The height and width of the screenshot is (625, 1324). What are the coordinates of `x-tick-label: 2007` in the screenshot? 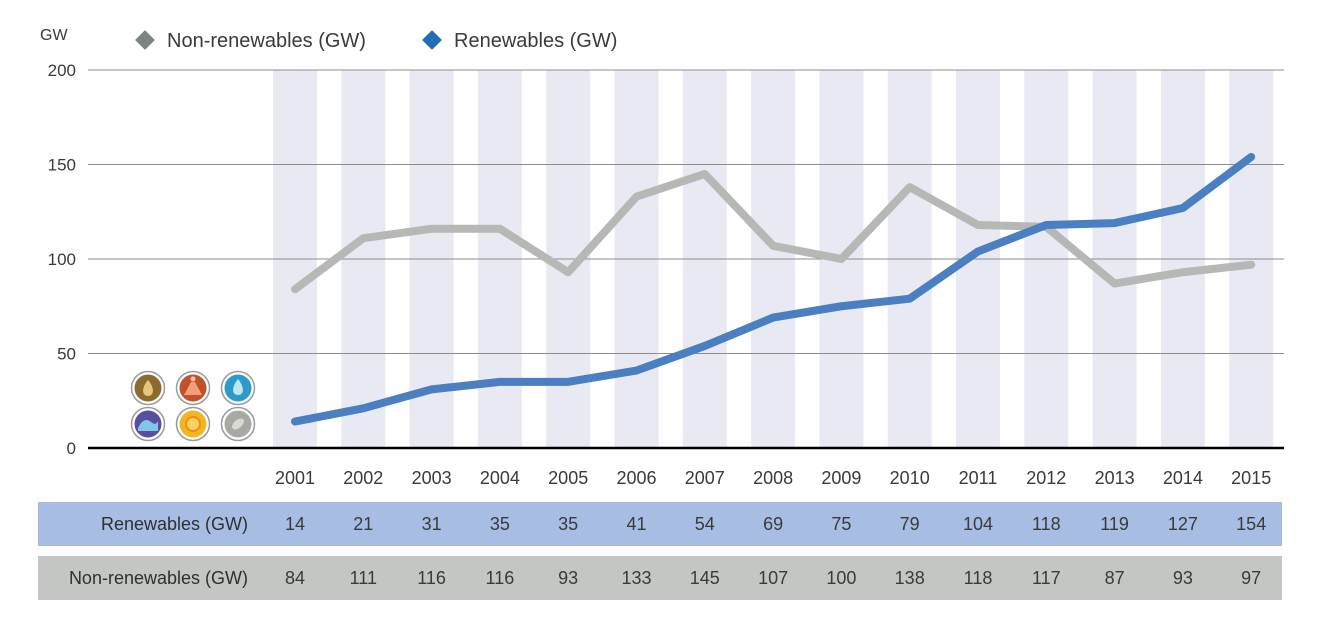 It's located at (705, 478).